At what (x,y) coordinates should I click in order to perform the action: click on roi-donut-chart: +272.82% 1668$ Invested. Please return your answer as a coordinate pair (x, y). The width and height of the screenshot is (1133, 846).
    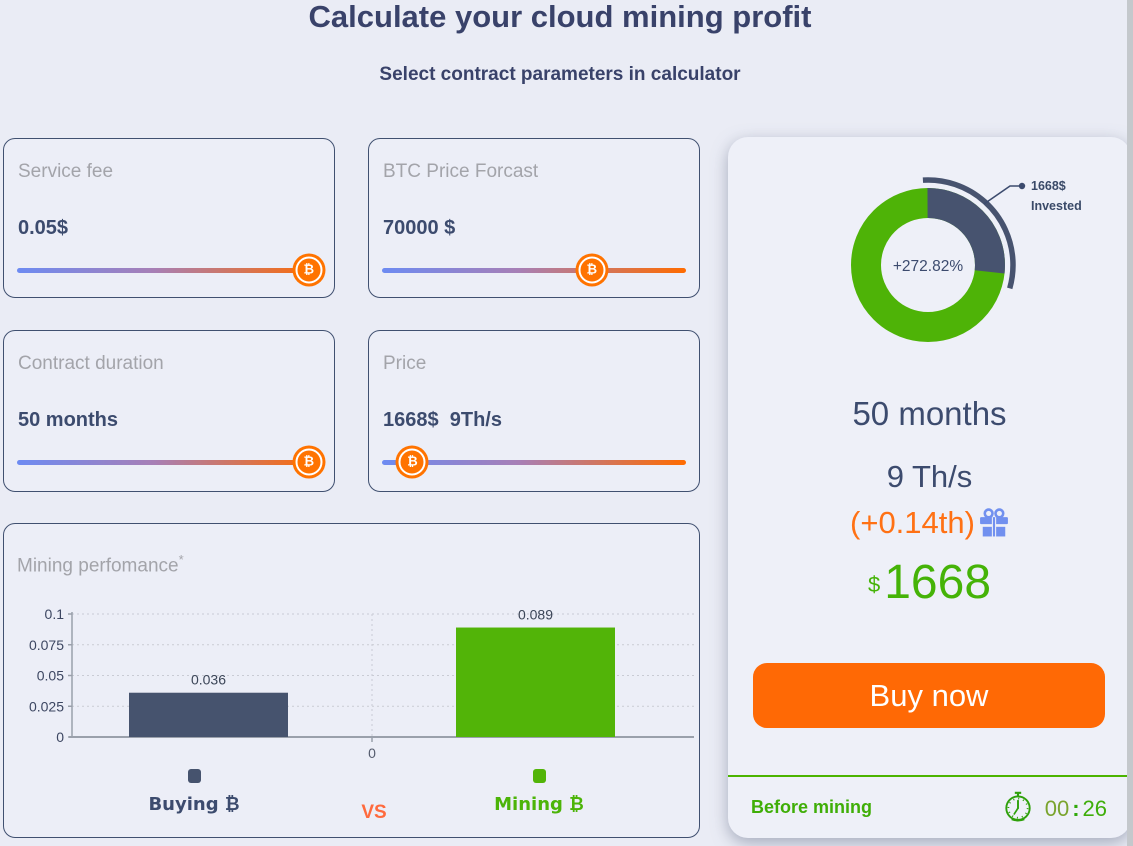
    Looking at the image, I should click on (961, 265).